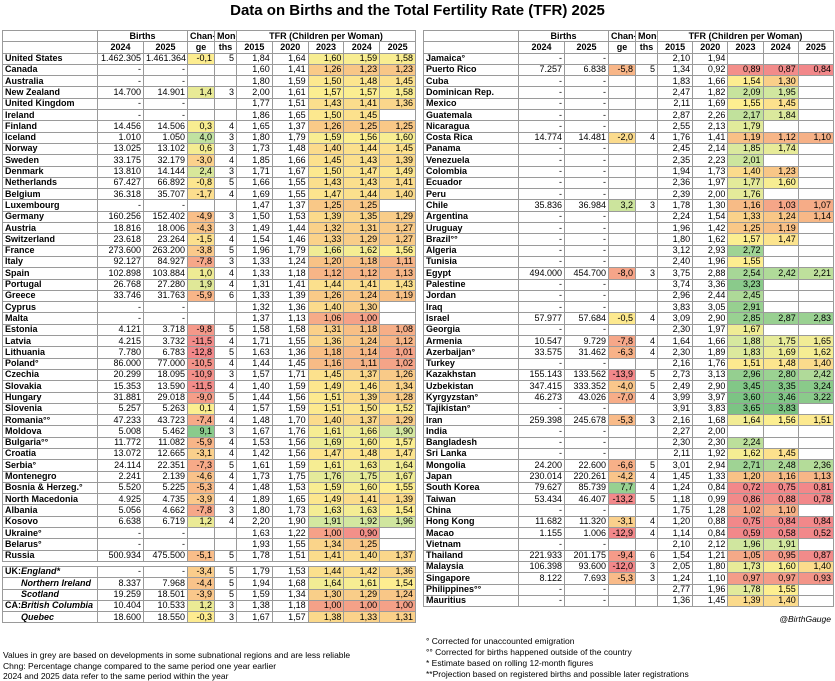 This screenshot has width=835, height=681. What do you see at coordinates (628, 160) in the screenshot?
I see `data-row: Venezuela - -2,35 2,23 2,01` at bounding box center [628, 160].